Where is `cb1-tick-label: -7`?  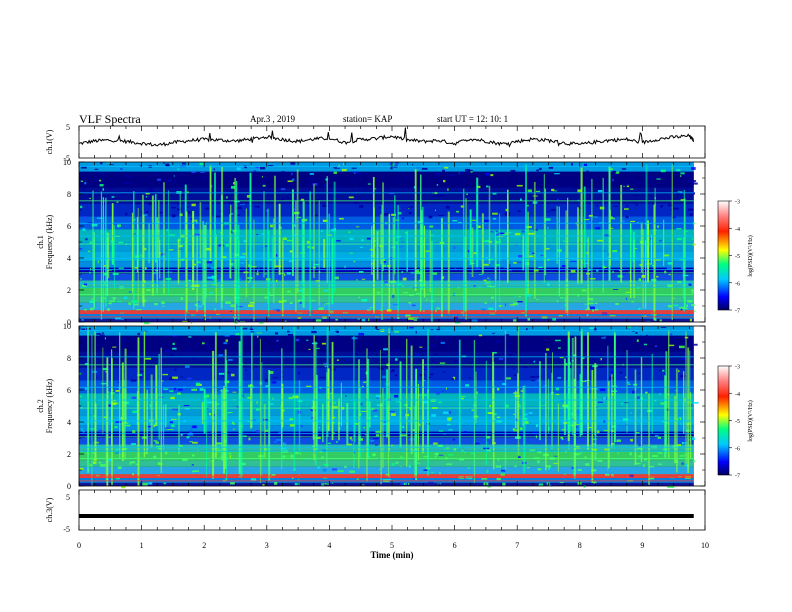
cb1-tick-label: -7 is located at coordinates (737, 312).